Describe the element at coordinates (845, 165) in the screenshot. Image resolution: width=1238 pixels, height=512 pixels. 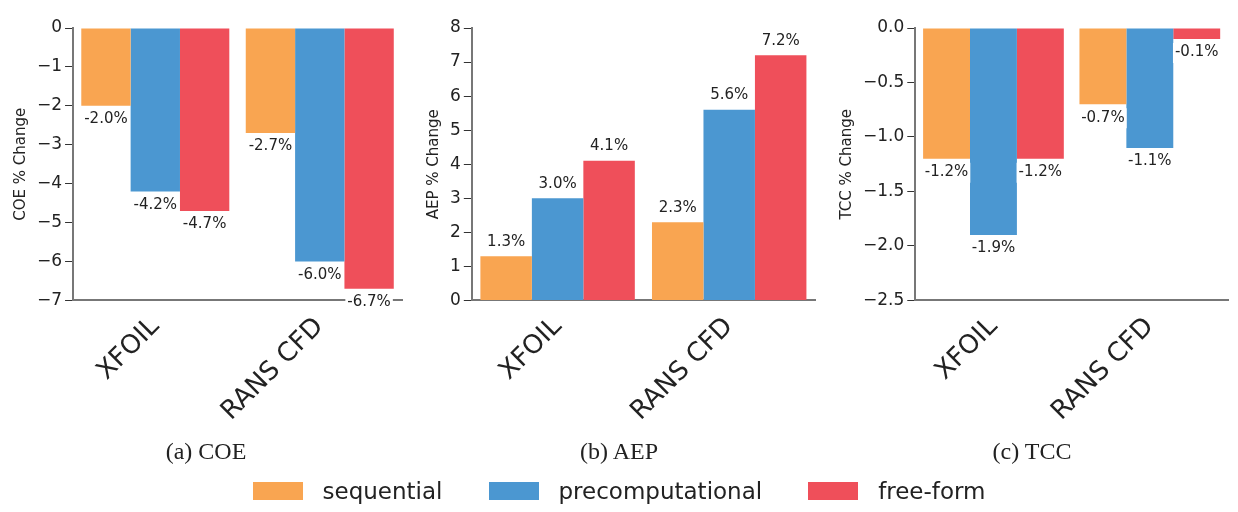
I see `y-axis-title: TCC % Change` at that location.